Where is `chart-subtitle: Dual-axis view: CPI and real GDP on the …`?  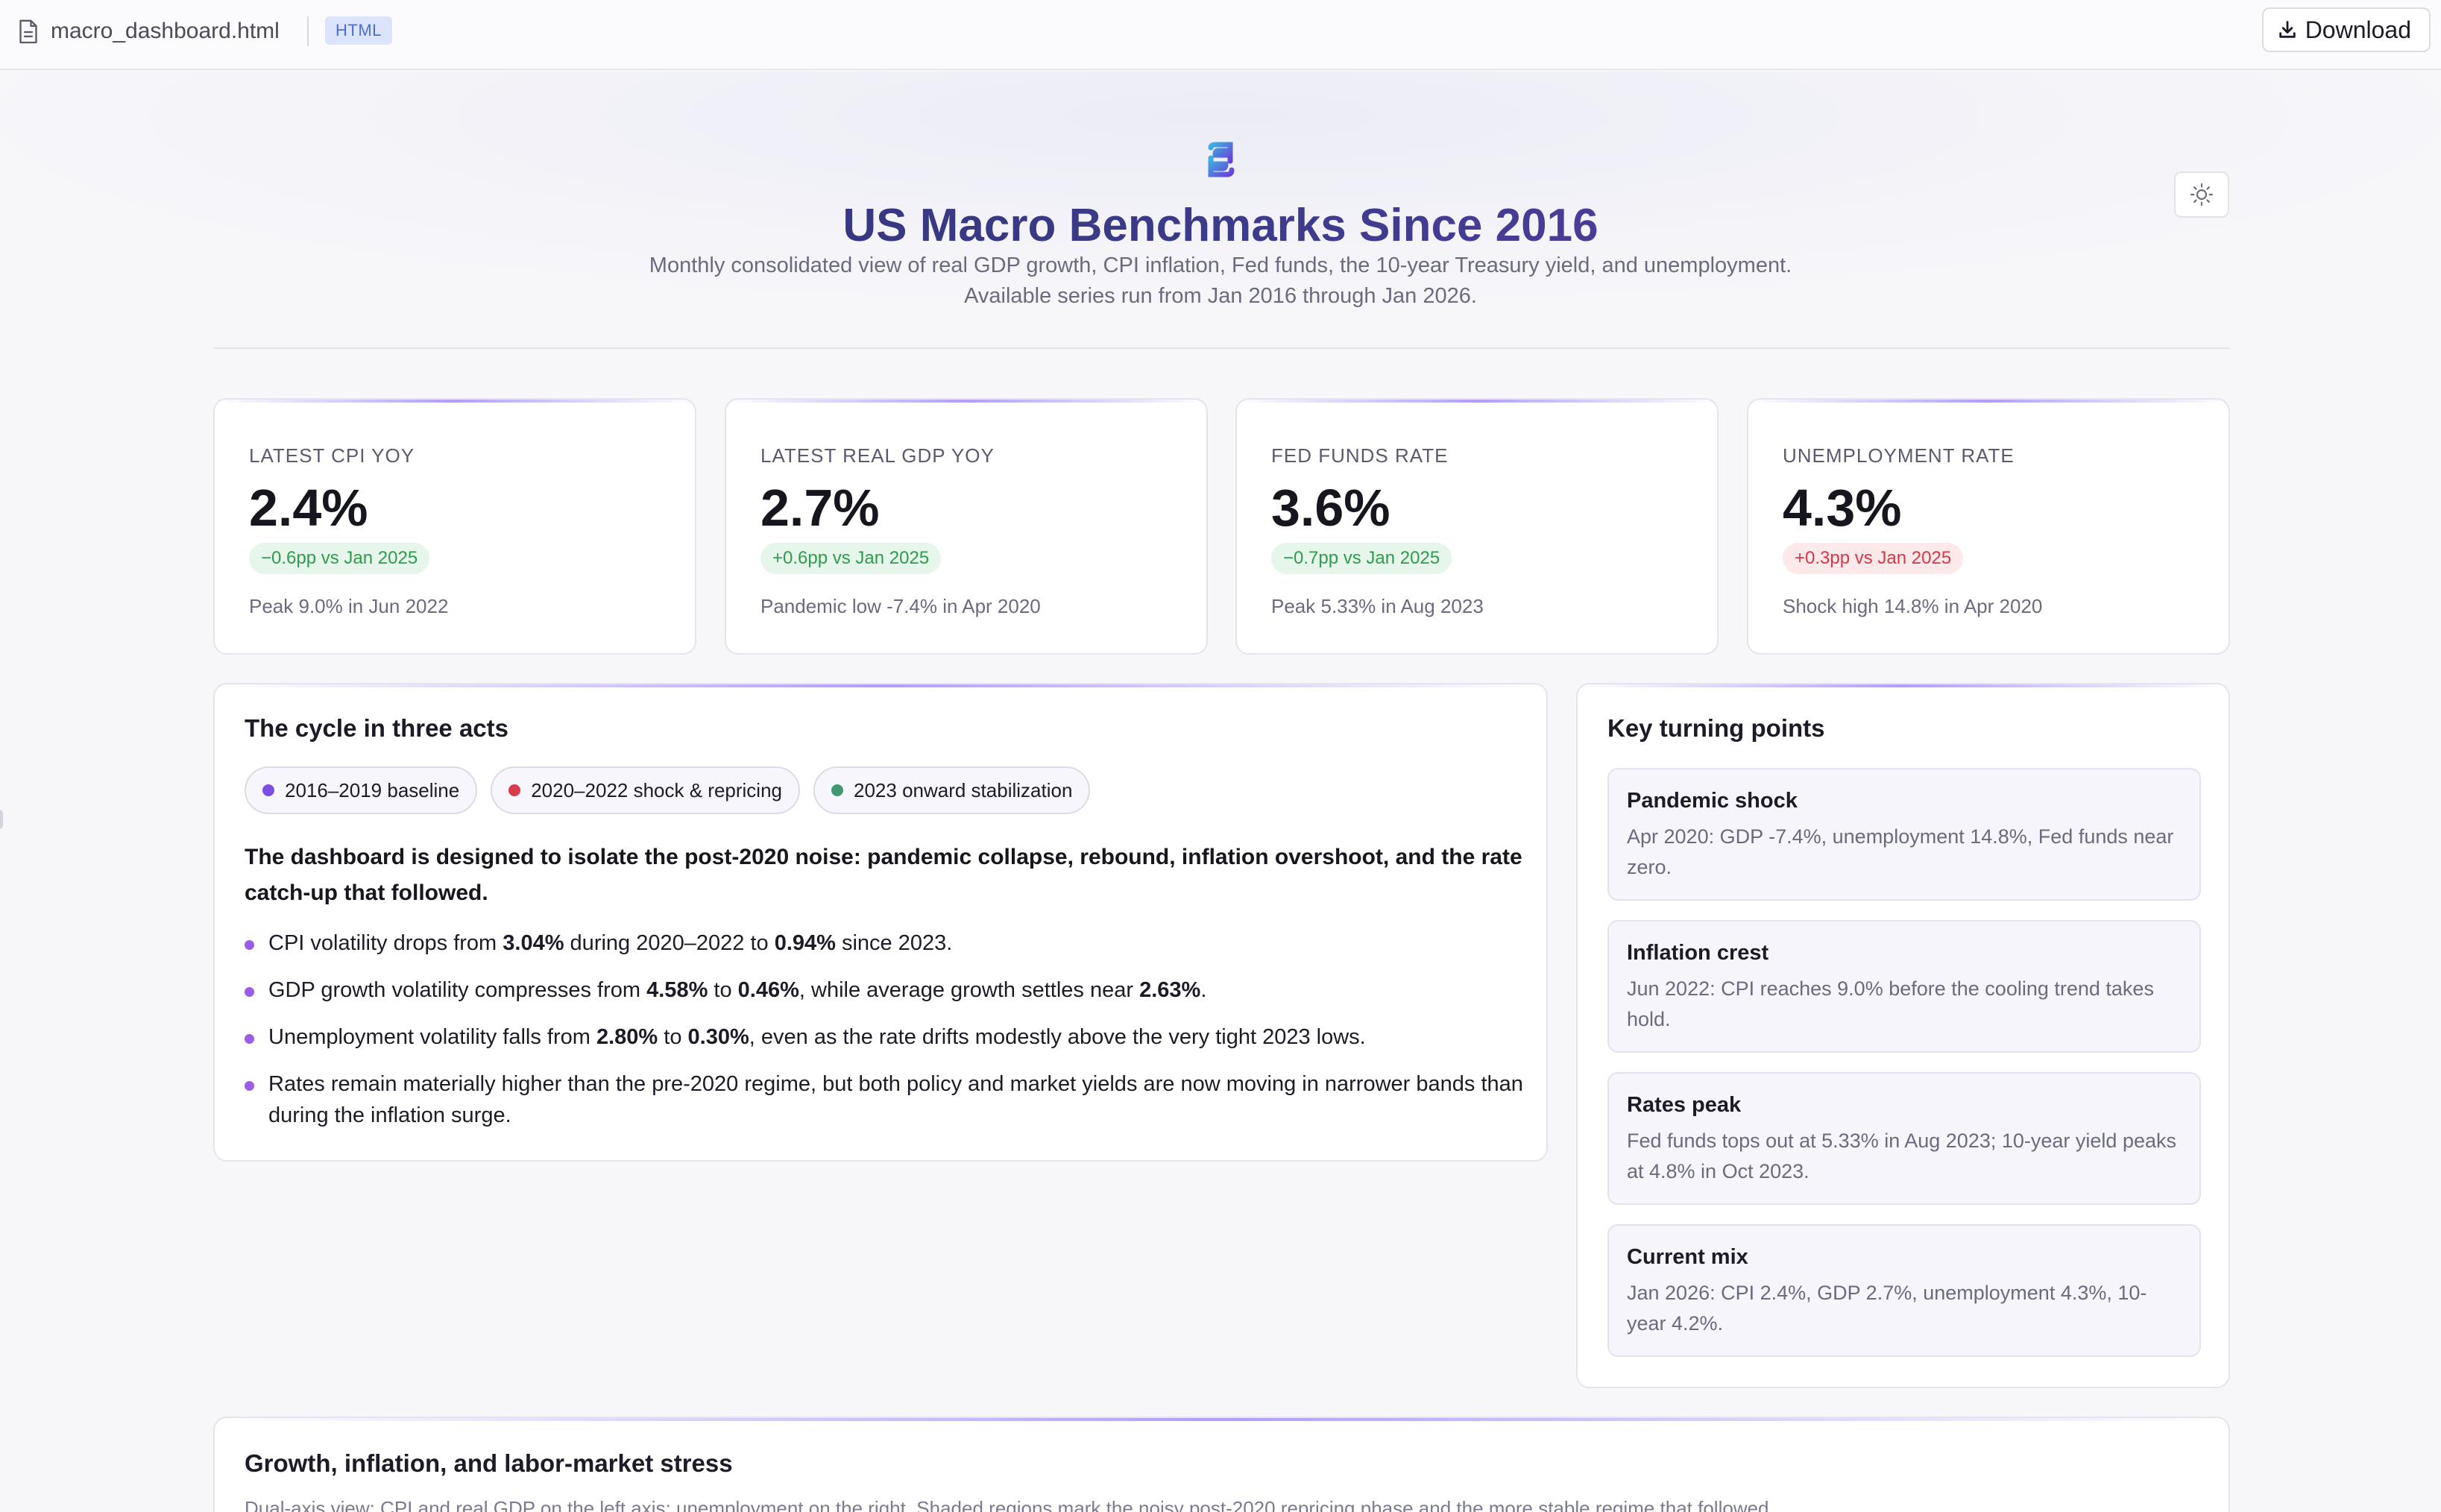 chart-subtitle: Dual-axis view: CPI and real GDP on the … is located at coordinates (1009, 1504).